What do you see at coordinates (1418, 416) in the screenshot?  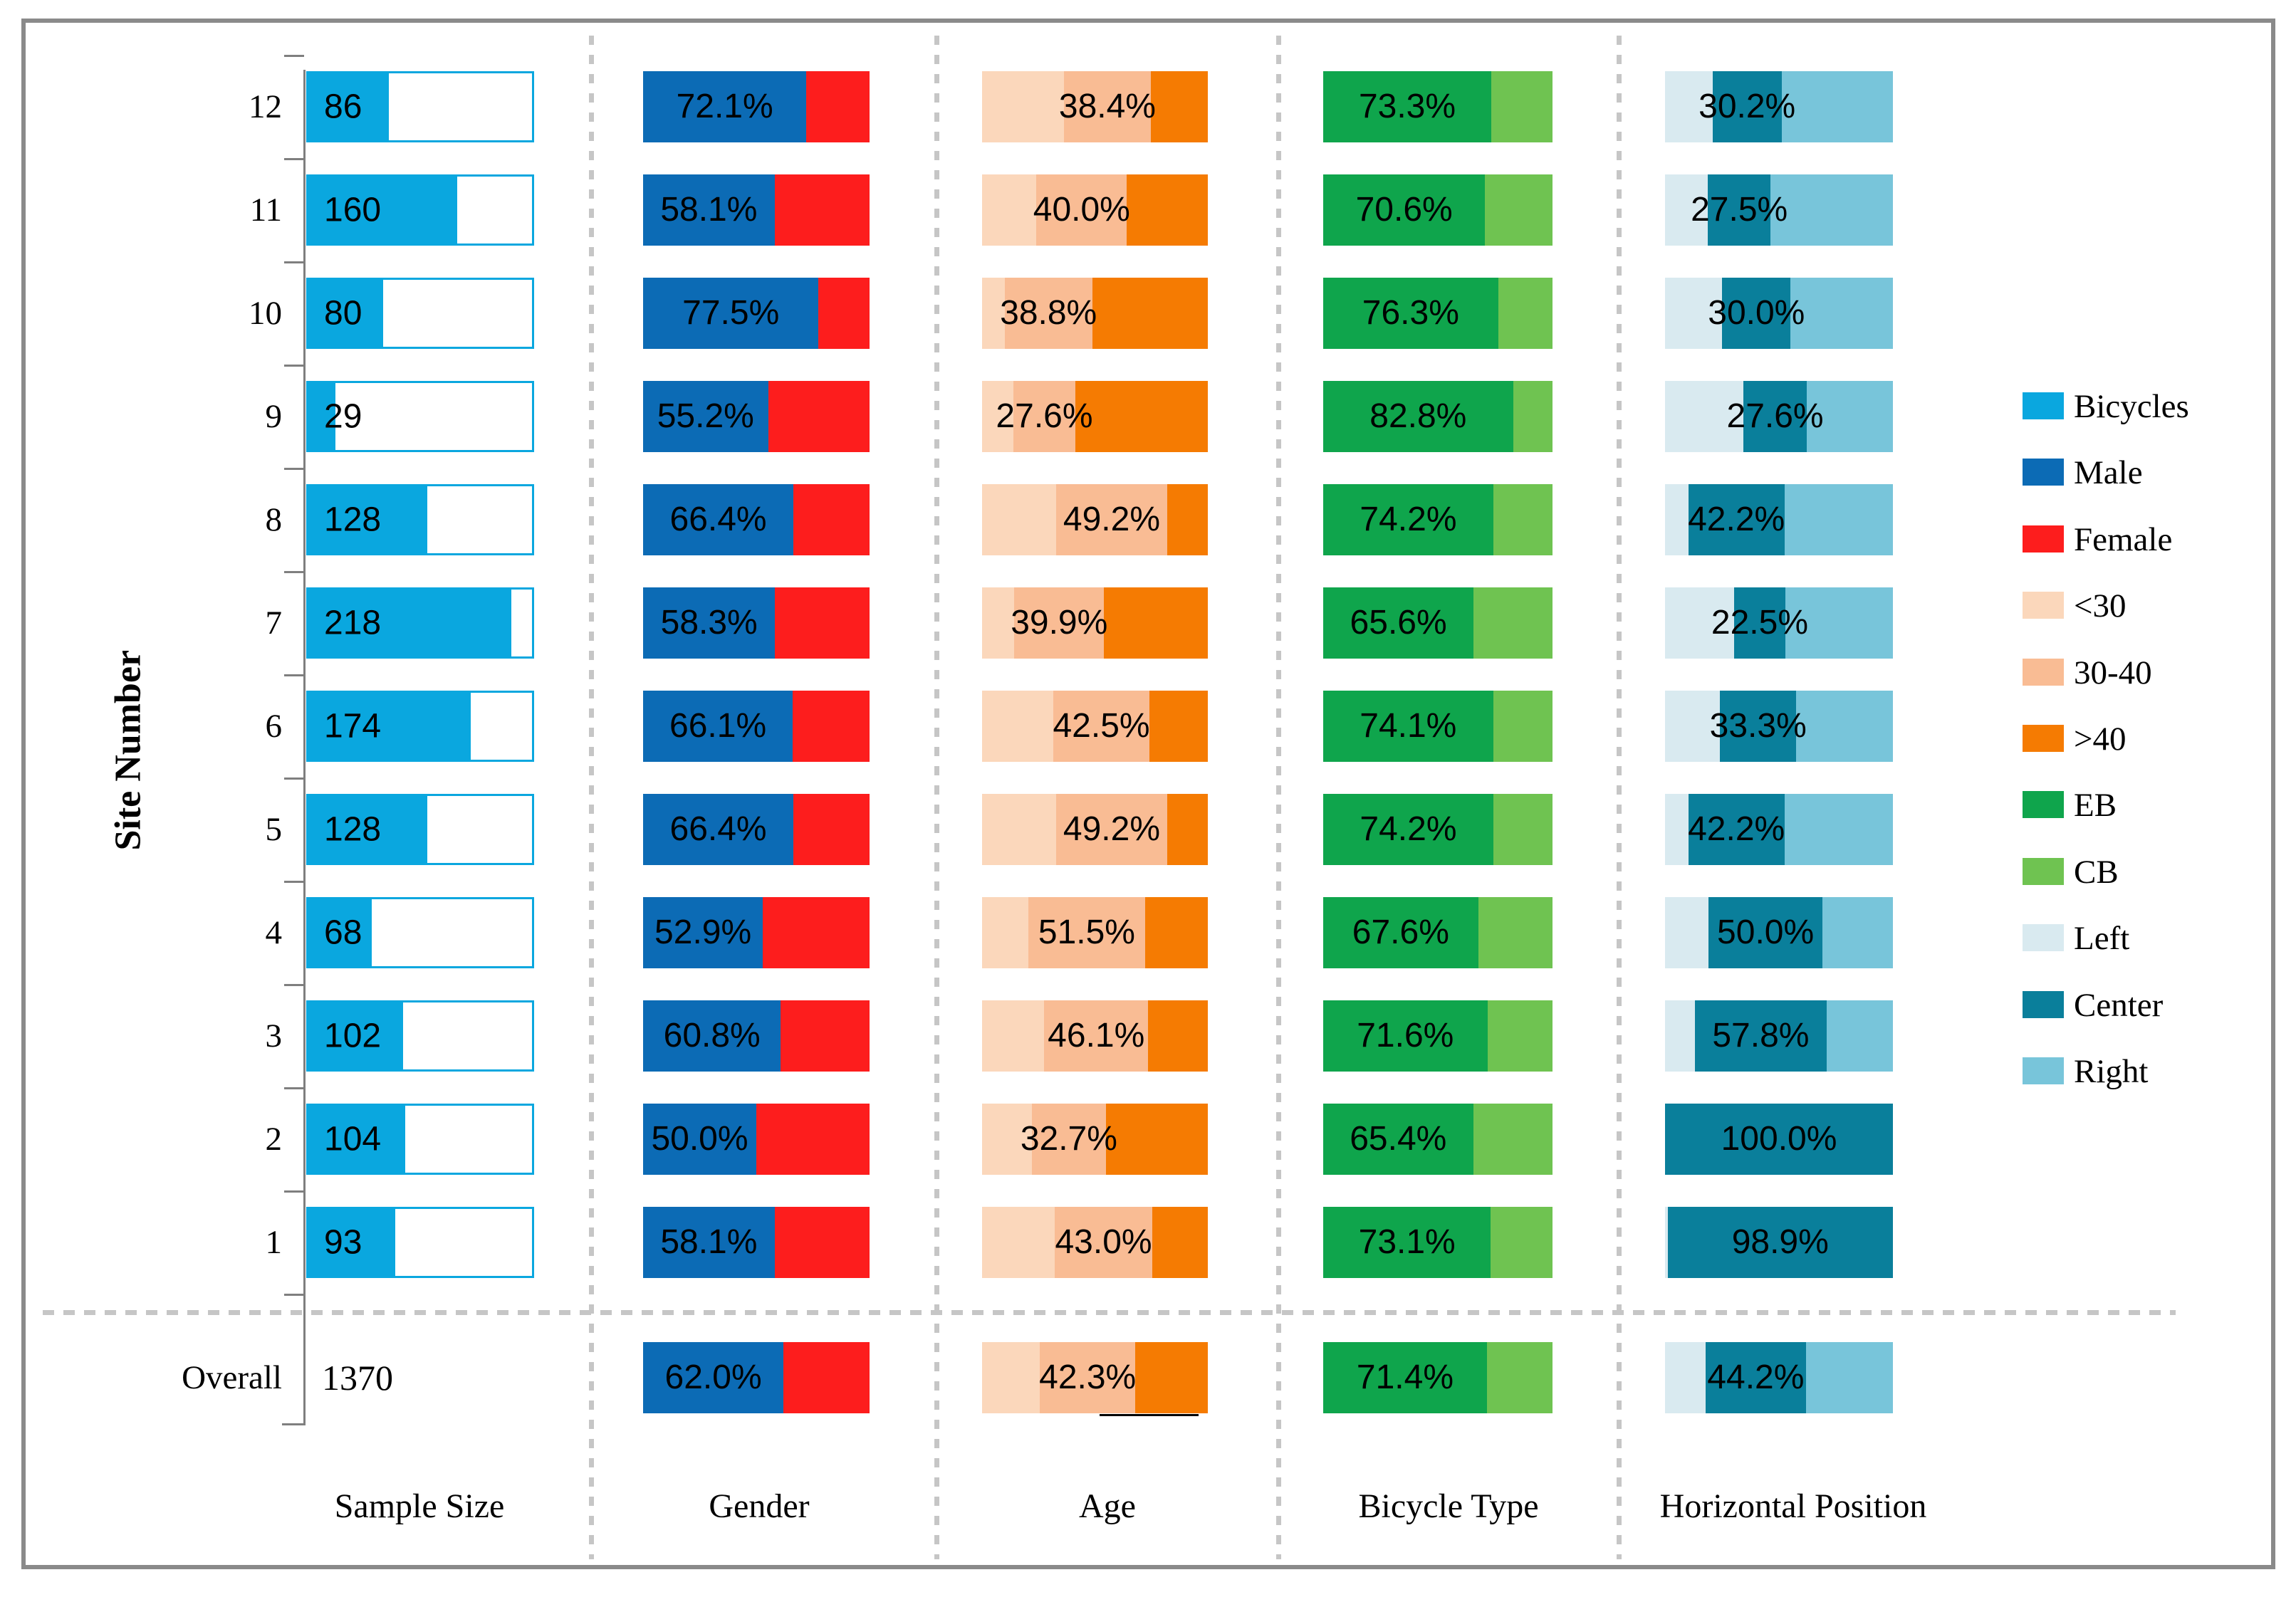 I see `bicycle-type-value-label: 82.8%` at bounding box center [1418, 416].